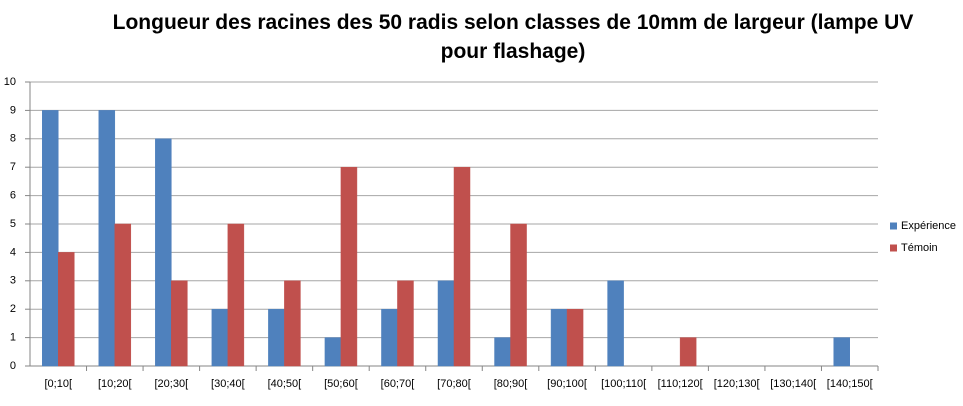  I want to click on x-tick-label: [40;50[, so click(285, 384).